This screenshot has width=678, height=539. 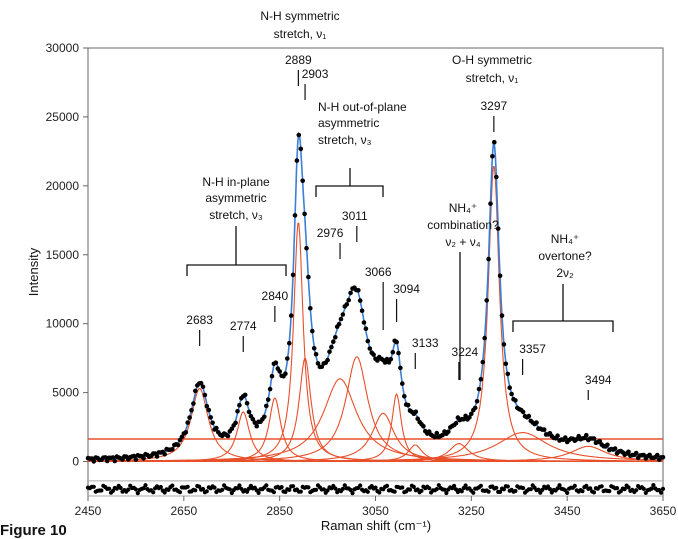 What do you see at coordinates (492, 60) in the screenshot?
I see `annotation-oh-symmetric-1: O-H symmetric` at bounding box center [492, 60].